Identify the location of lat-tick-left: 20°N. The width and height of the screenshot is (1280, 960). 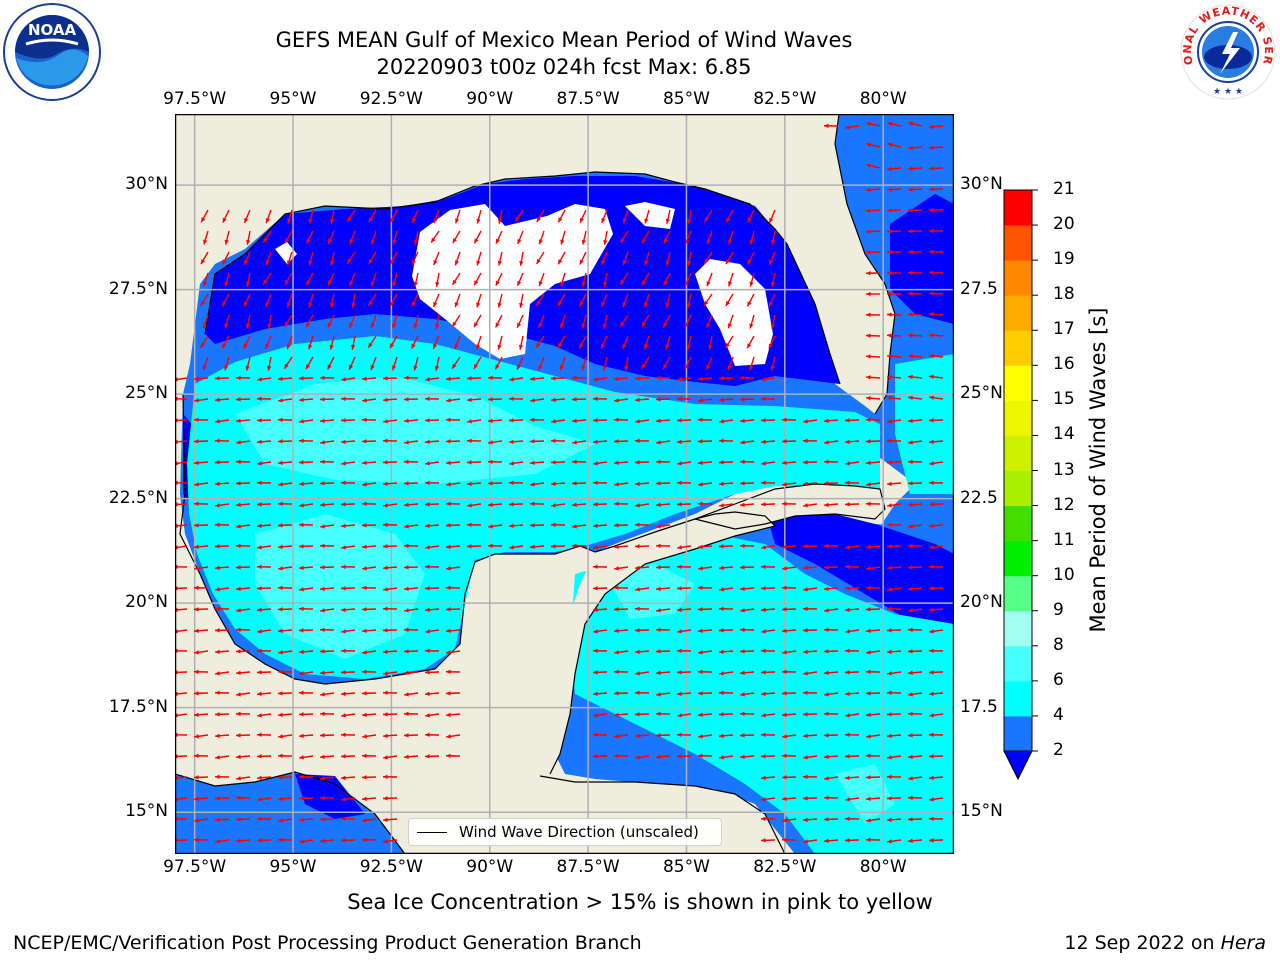
(146, 602).